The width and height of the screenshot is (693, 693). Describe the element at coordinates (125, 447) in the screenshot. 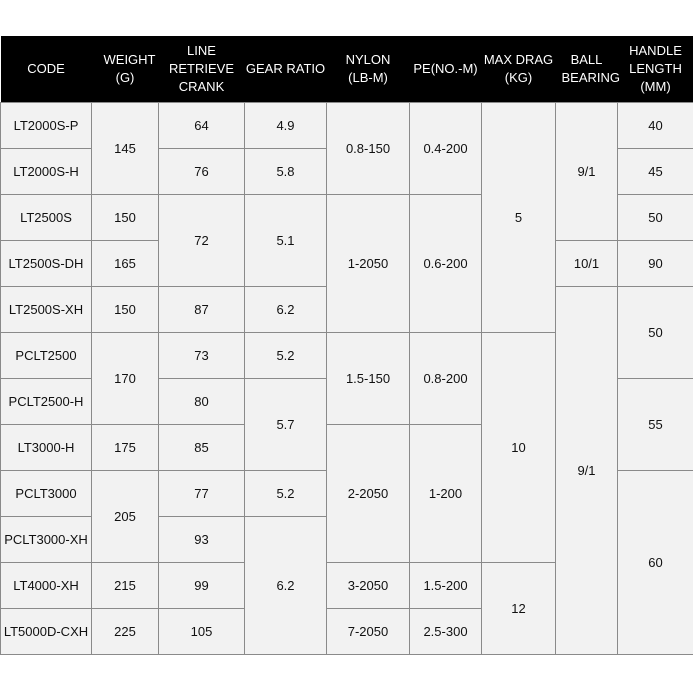

I see `cell-weight: 175` at that location.